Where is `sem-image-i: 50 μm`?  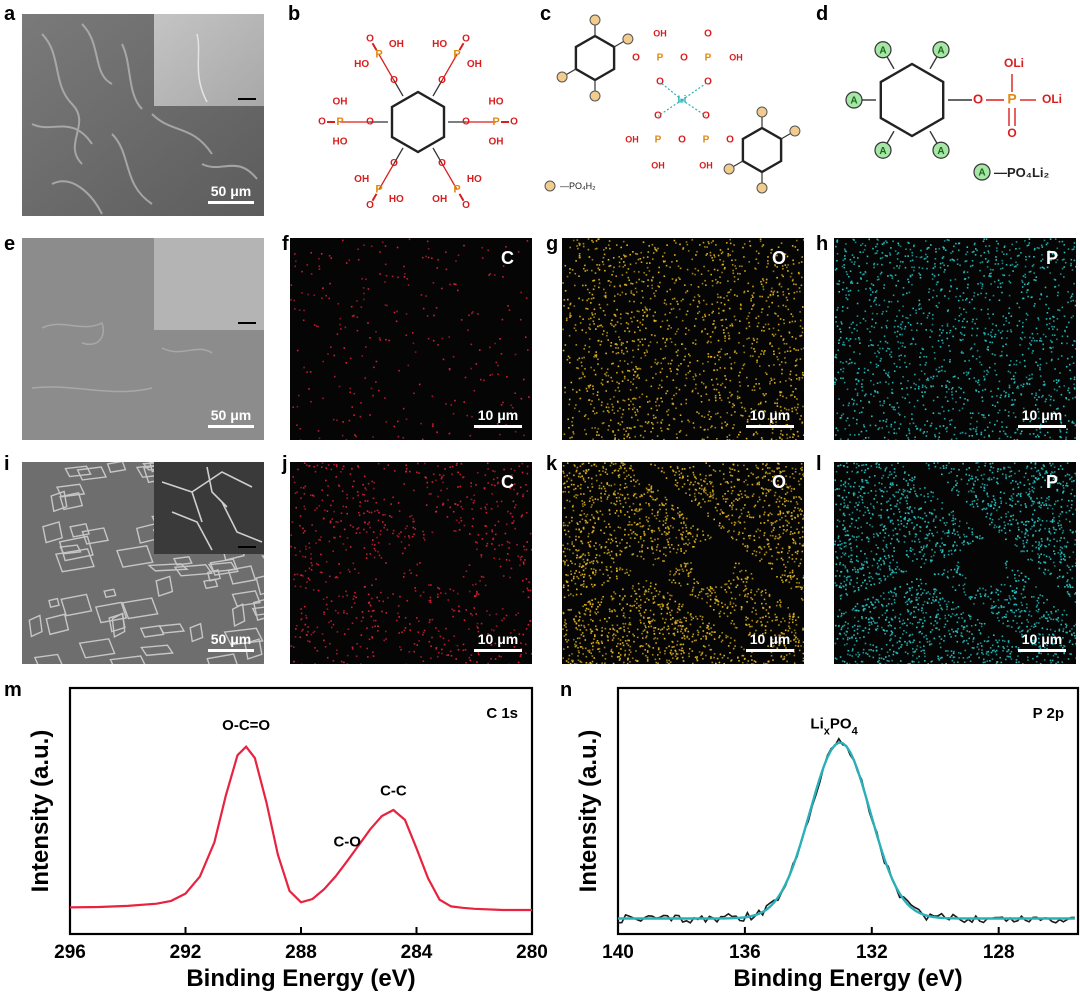 sem-image-i: 50 μm is located at coordinates (143, 563).